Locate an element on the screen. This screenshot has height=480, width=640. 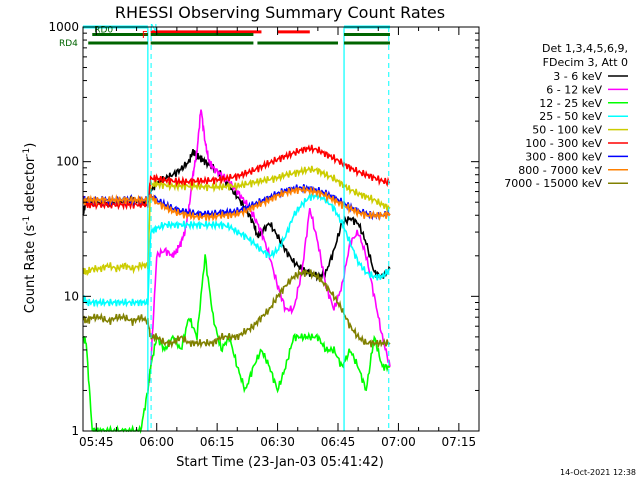
x-tick-label: 07:00 is located at coordinates (398, 442).